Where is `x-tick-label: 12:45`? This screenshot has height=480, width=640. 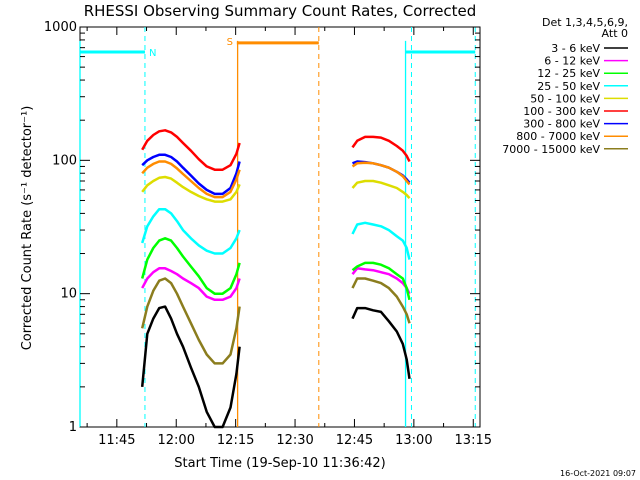
x-tick-label: 12:45 is located at coordinates (354, 440).